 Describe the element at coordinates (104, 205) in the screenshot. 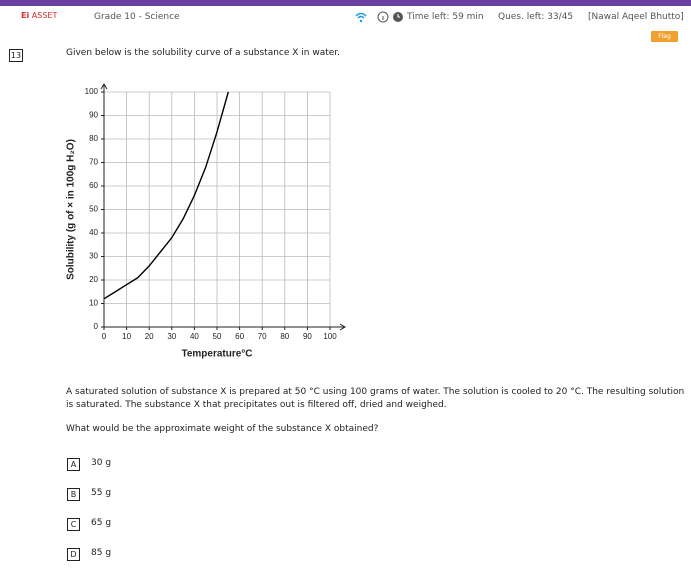

I see `y-axis` at that location.